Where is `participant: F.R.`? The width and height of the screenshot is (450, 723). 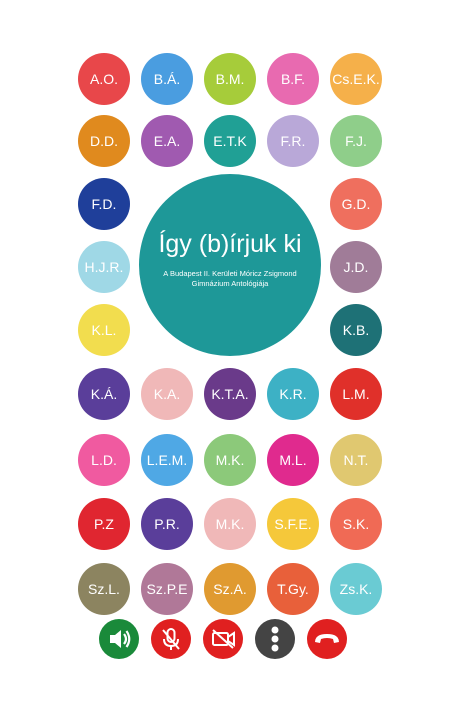
participant: F.R. is located at coordinates (293, 141).